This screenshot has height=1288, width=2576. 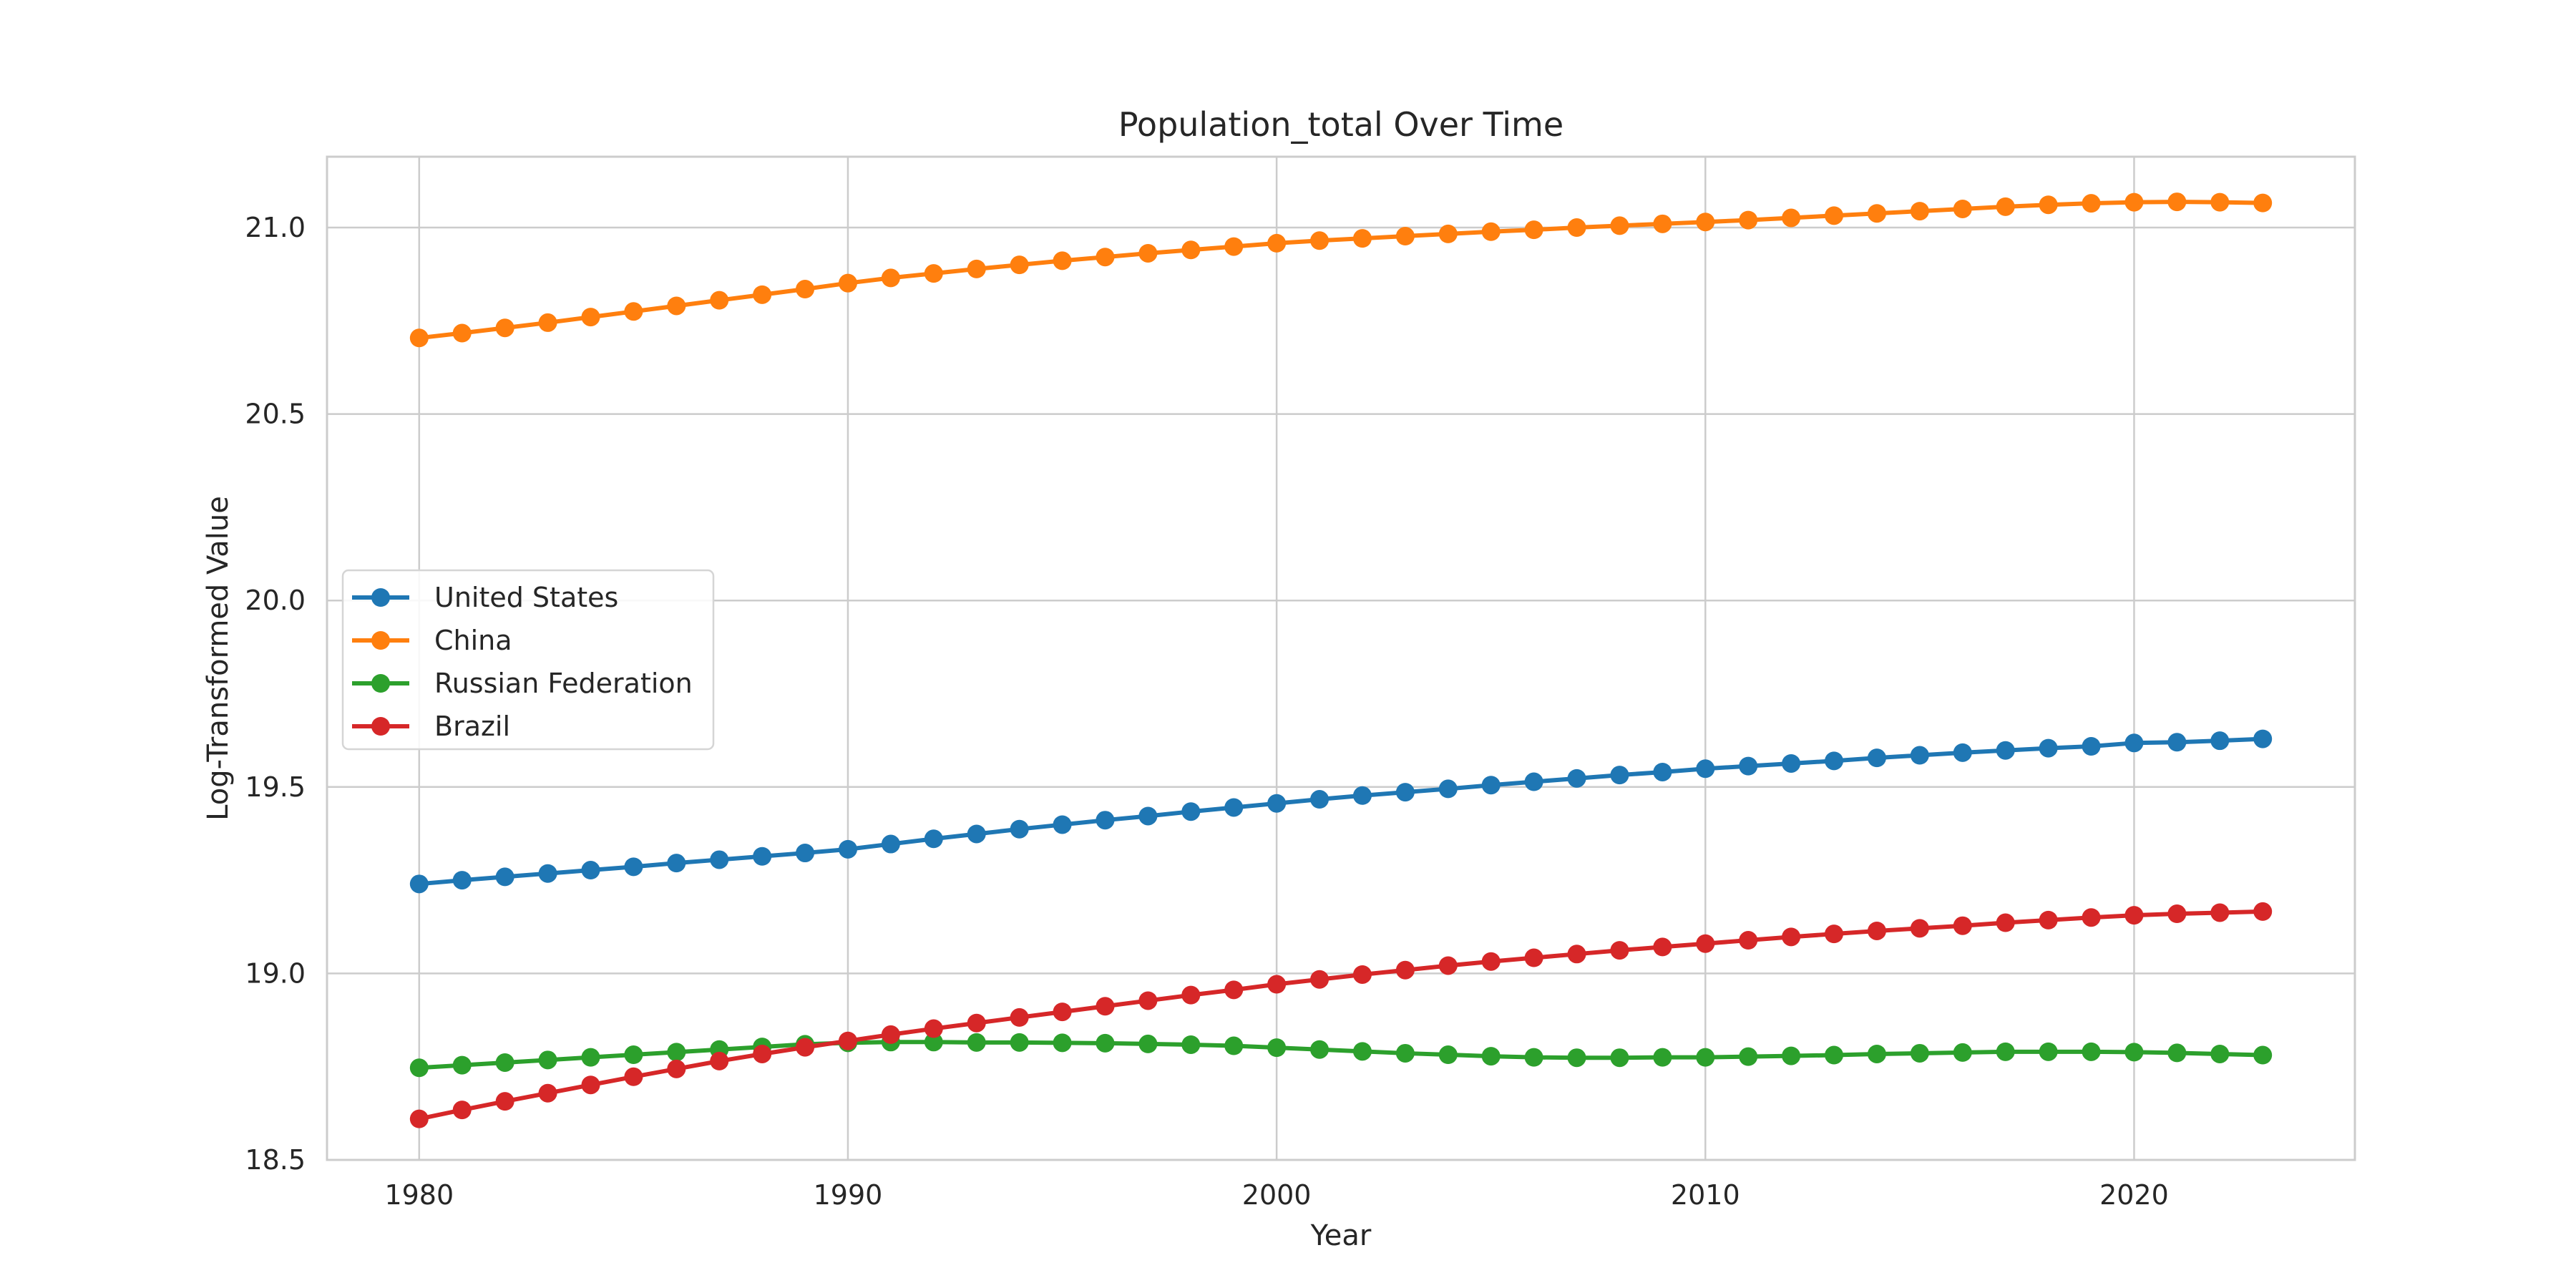 I want to click on x-tick-label: 2020, so click(x=2134, y=1195).